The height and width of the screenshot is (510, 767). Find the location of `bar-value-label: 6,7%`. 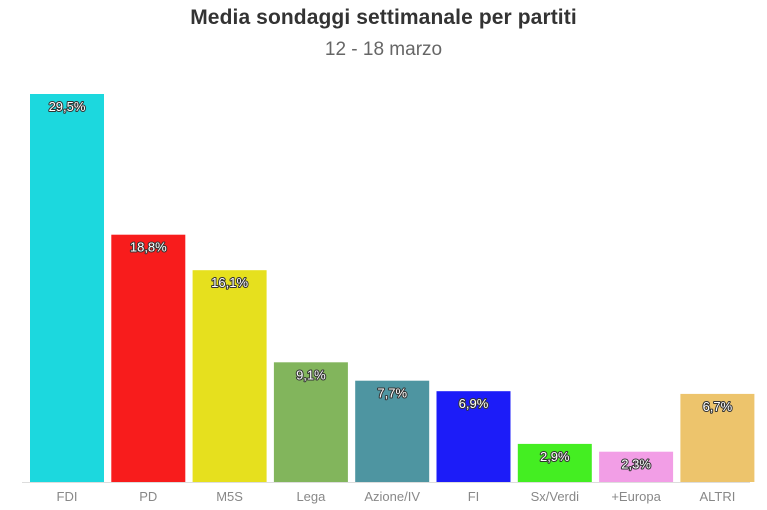

bar-value-label: 6,7% is located at coordinates (718, 406).